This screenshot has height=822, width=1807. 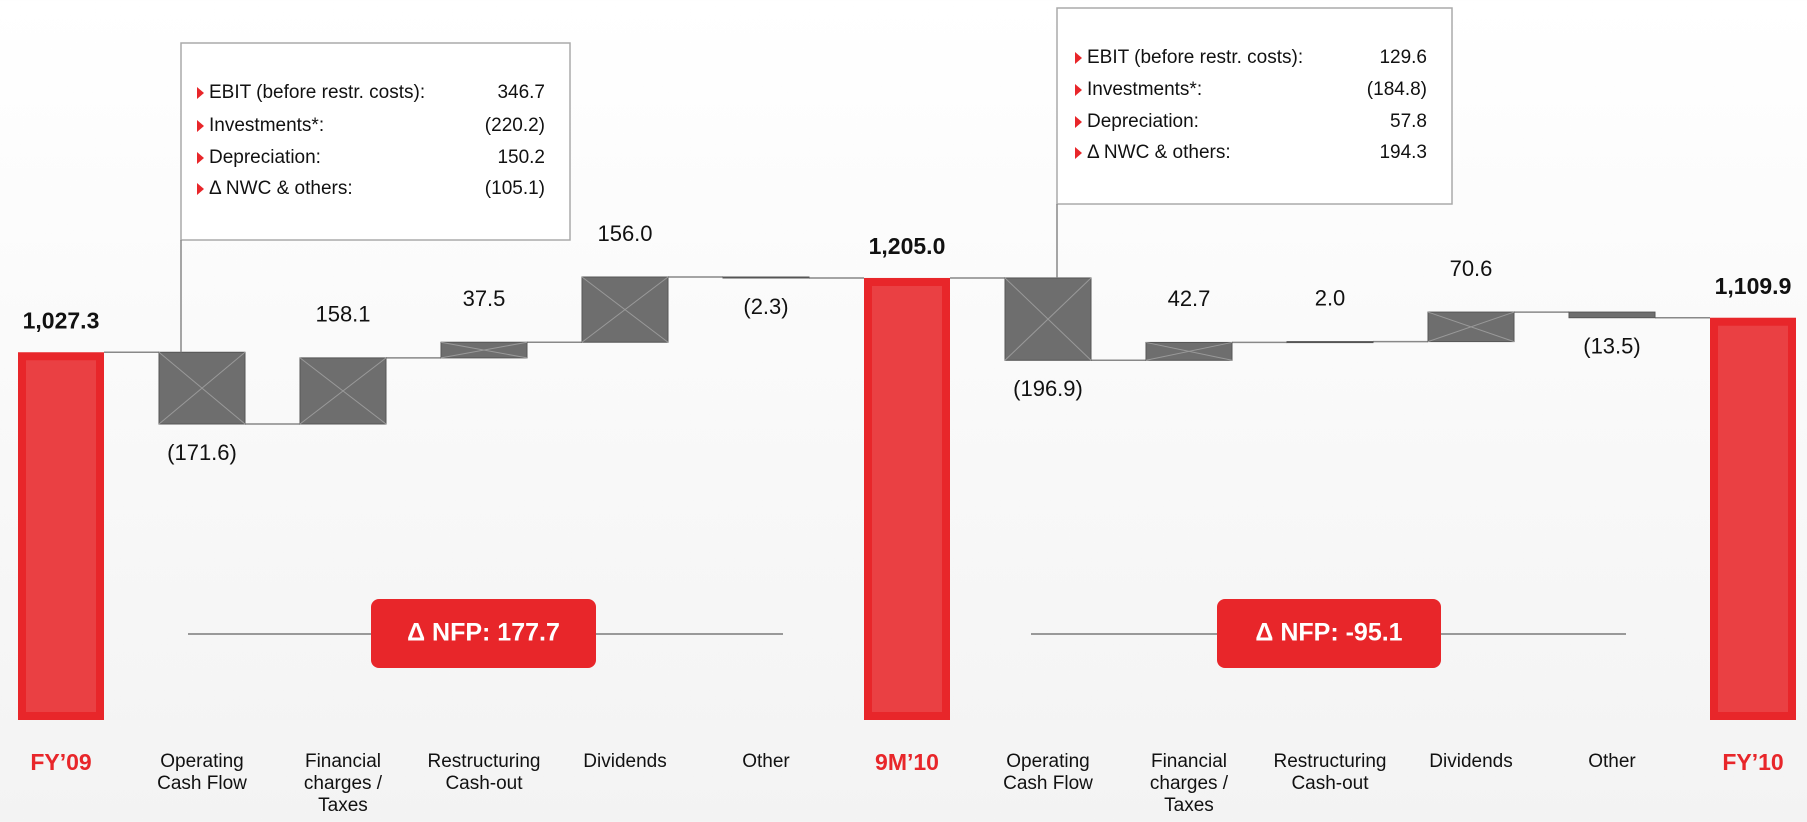 What do you see at coordinates (61, 762) in the screenshot?
I see `category-label: FY’09` at bounding box center [61, 762].